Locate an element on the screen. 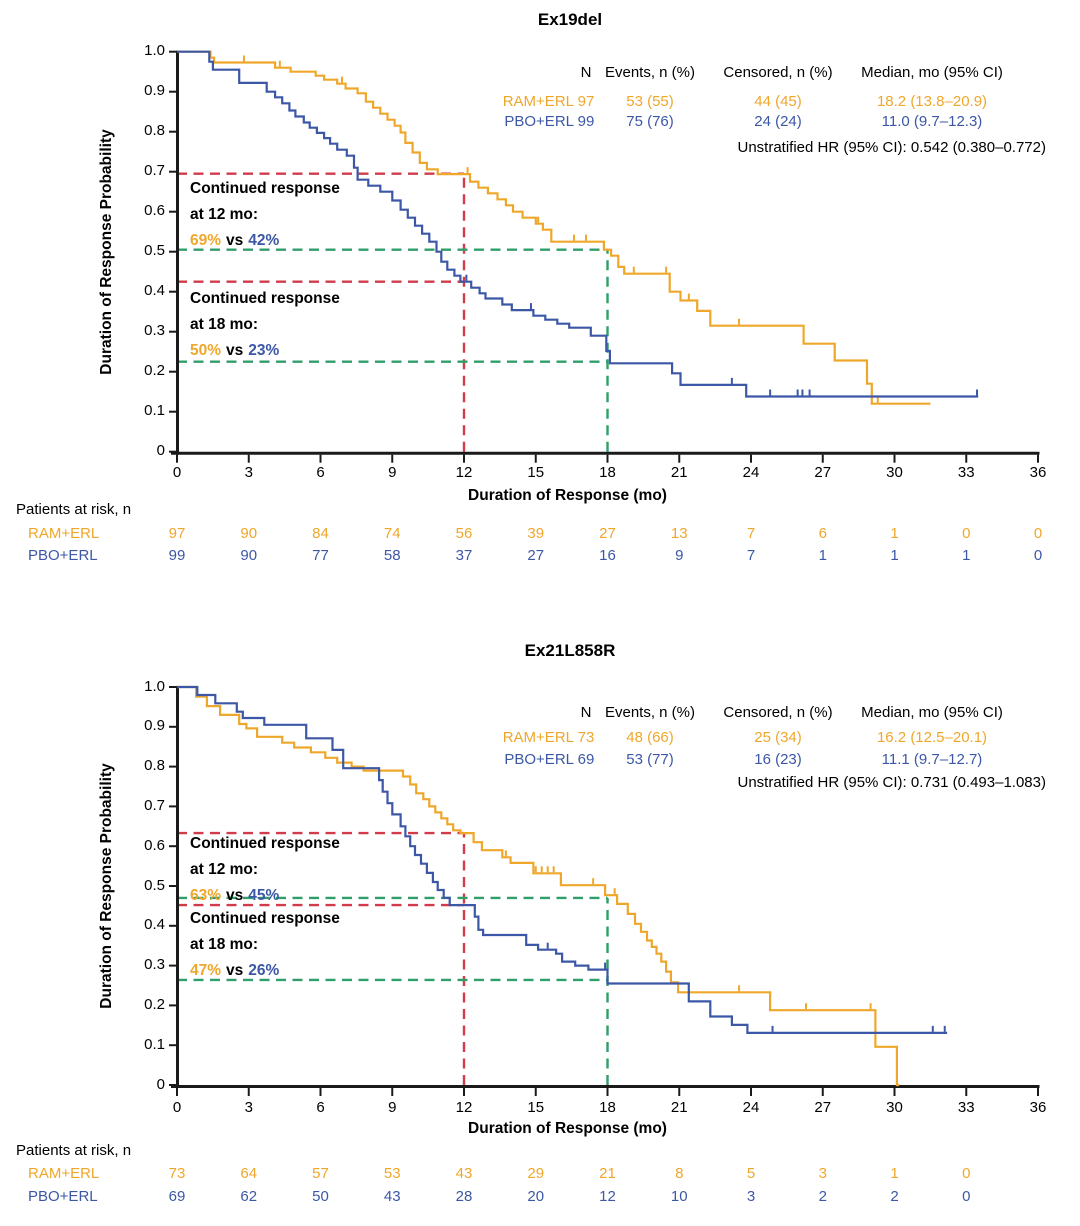 The image size is (1080, 1226). stats-cell: 73 is located at coordinates (586, 737).